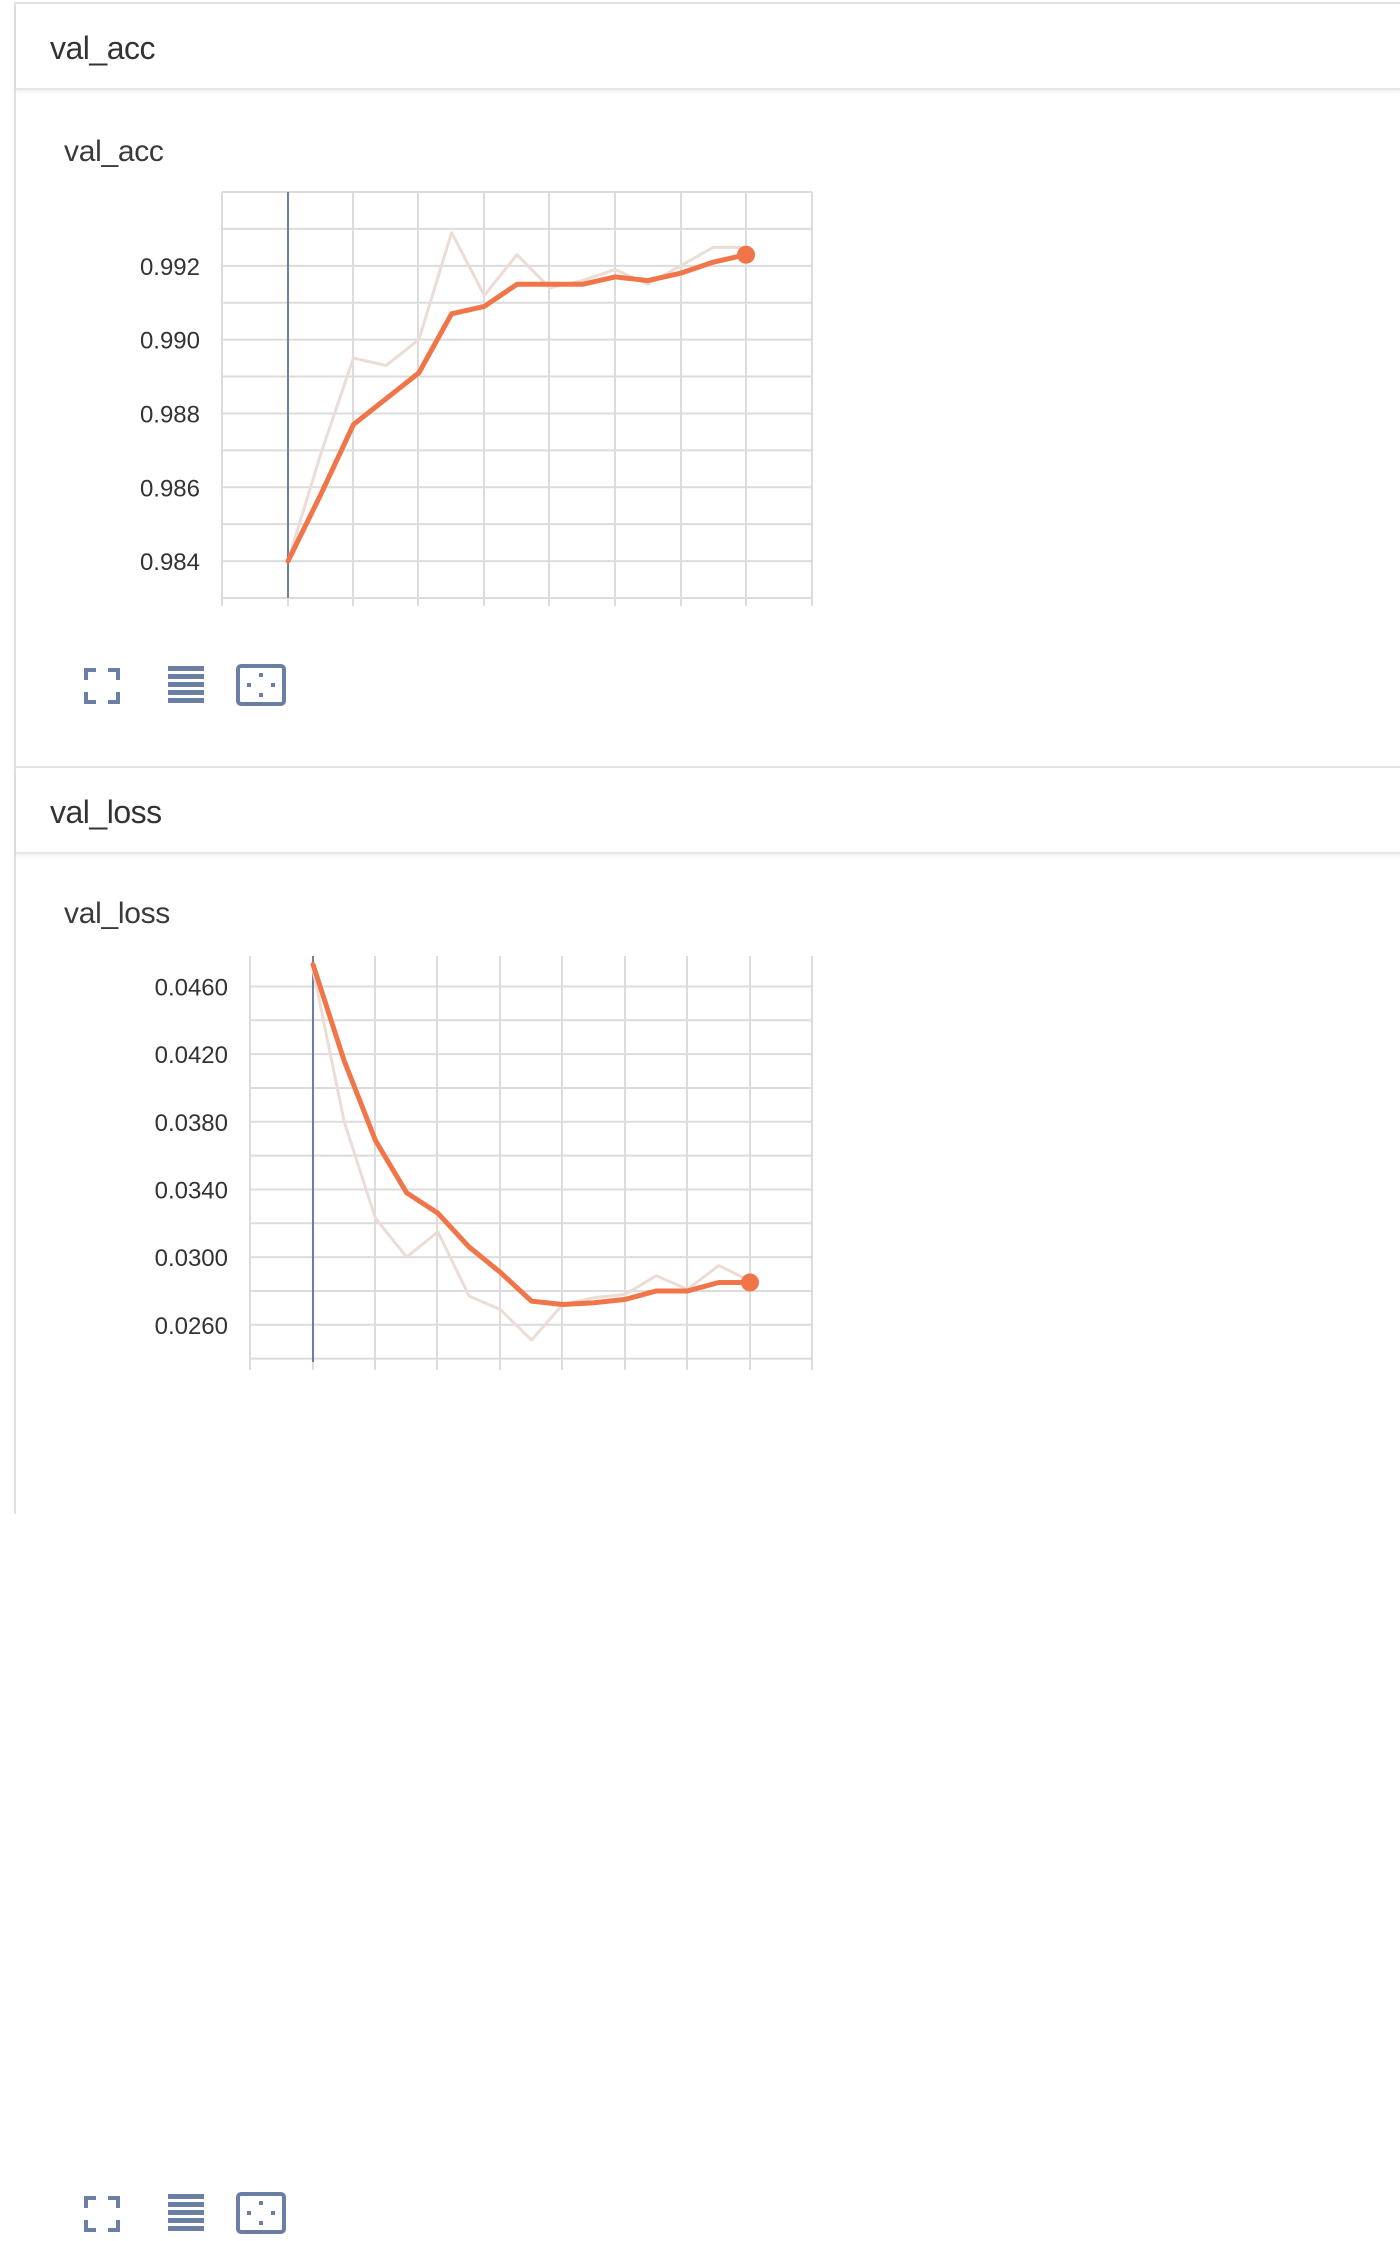 The width and height of the screenshot is (1400, 2241). Describe the element at coordinates (191, 987) in the screenshot. I see `y-tick-label: 0.0460` at that location.